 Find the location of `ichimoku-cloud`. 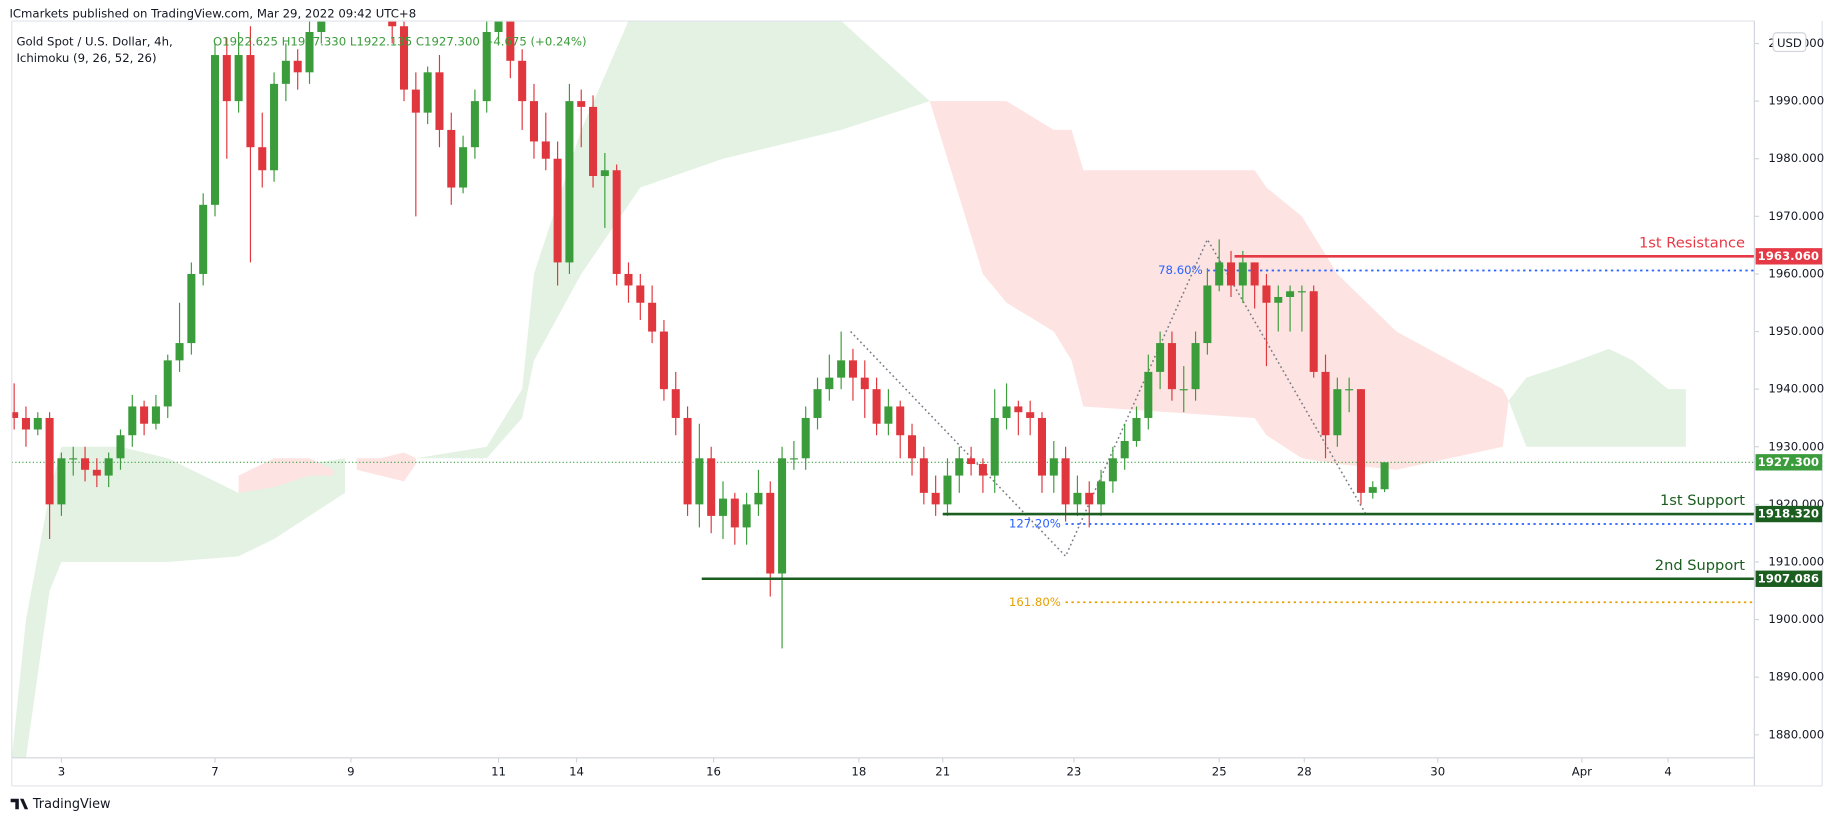

ichimoku-cloud is located at coordinates (672, 240).